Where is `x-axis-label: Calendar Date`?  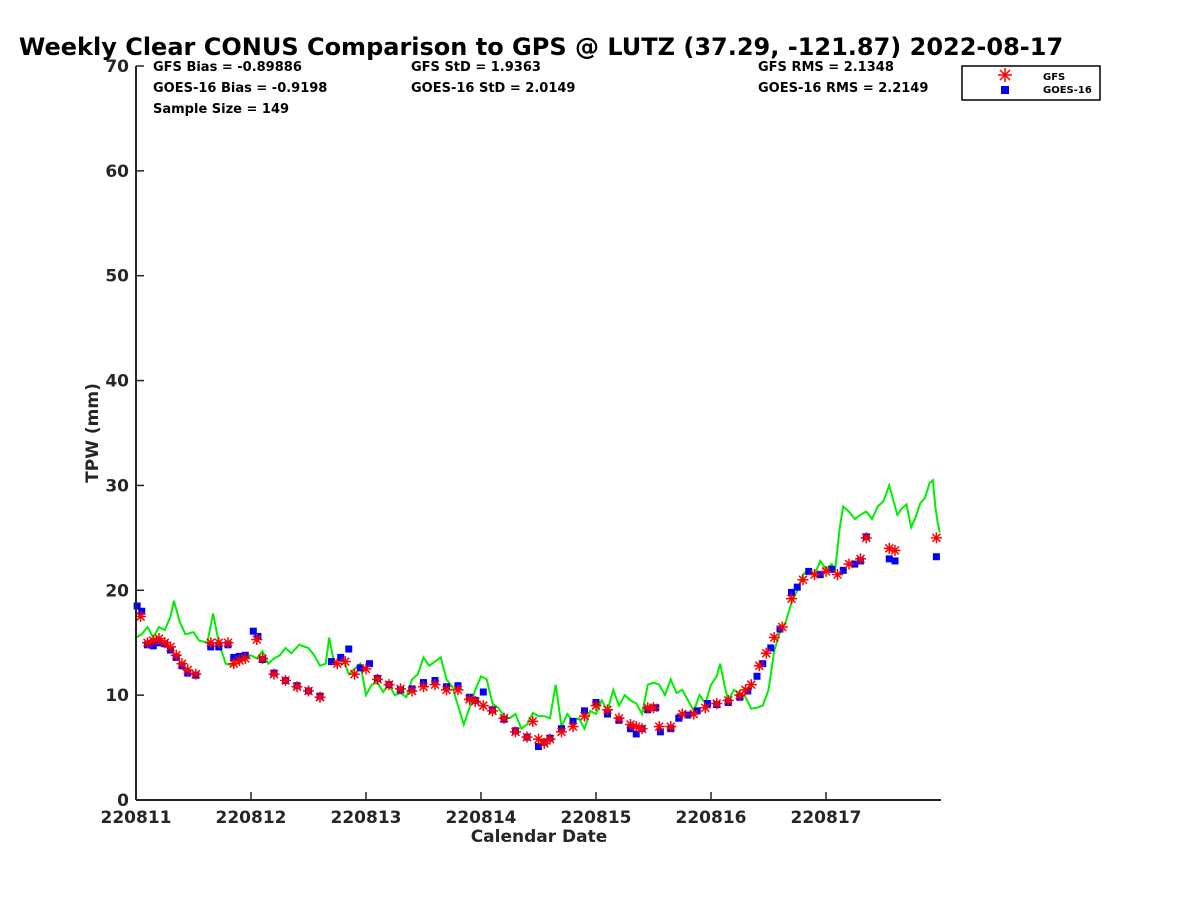 x-axis-label: Calendar Date is located at coordinates (539, 837).